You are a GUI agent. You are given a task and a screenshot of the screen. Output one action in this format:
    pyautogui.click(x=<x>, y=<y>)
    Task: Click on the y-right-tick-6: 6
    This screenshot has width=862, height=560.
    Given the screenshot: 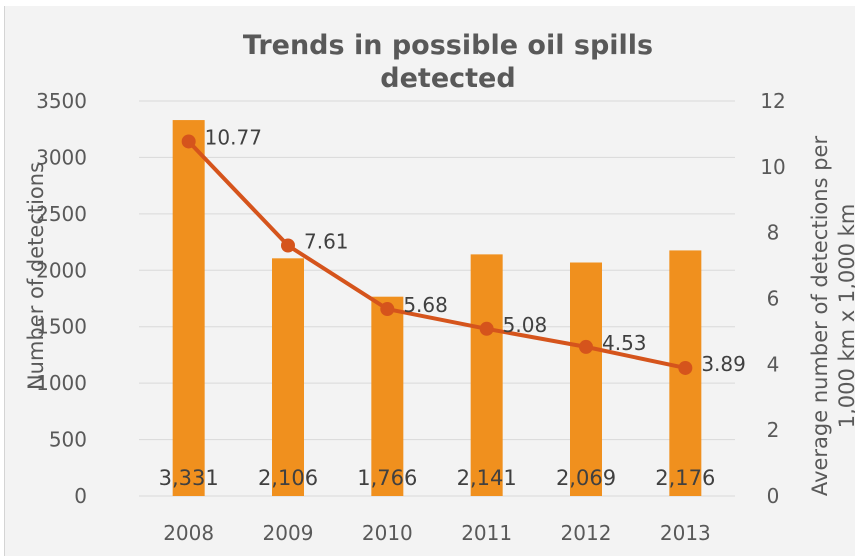 What is the action you would take?
    pyautogui.click(x=773, y=299)
    